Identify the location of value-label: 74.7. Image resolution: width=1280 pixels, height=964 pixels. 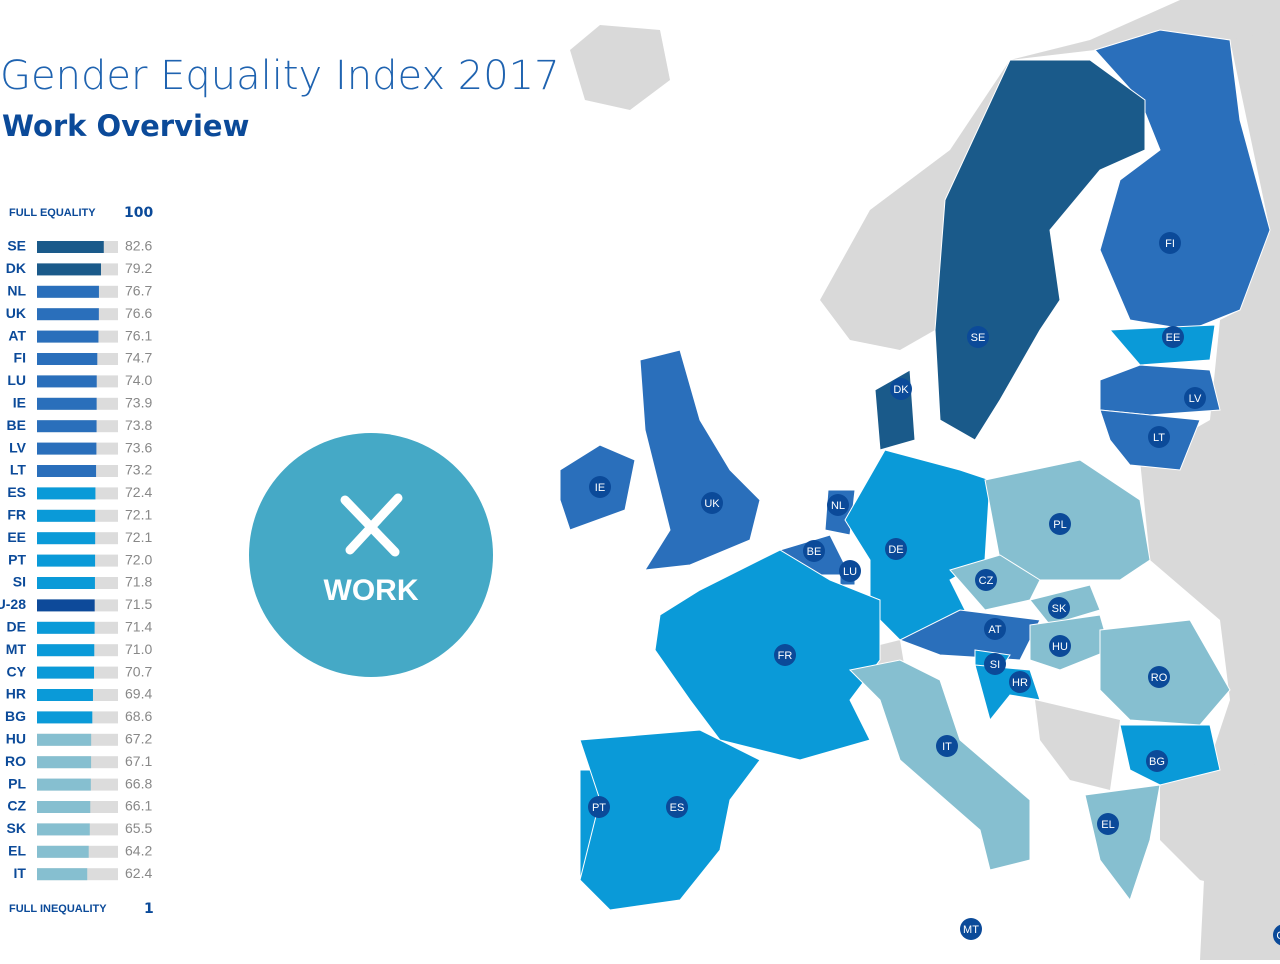
(138, 358).